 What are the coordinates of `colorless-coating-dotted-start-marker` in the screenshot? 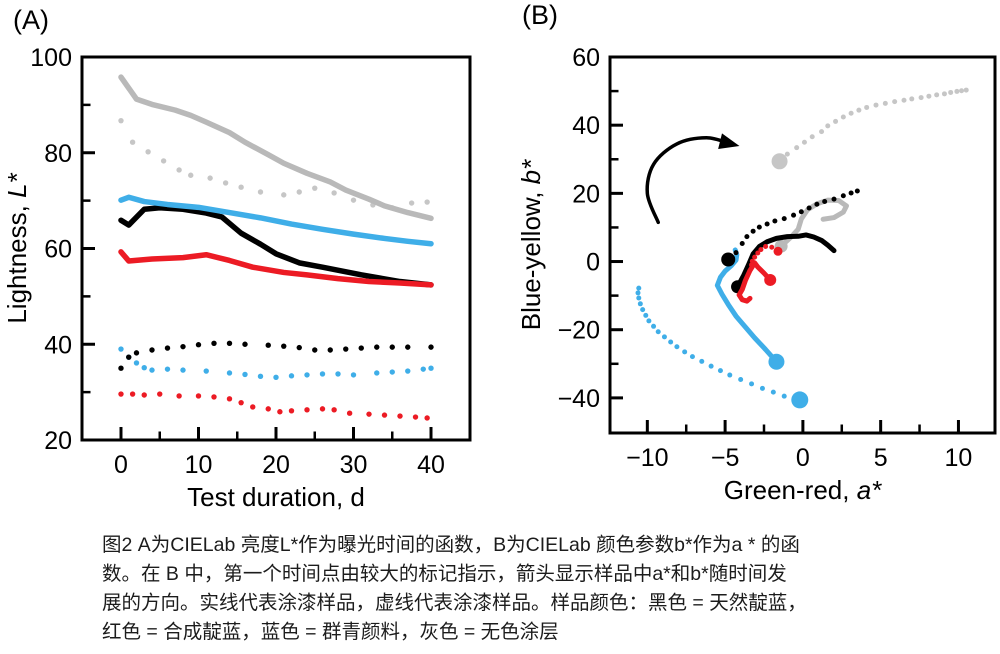 It's located at (779, 161).